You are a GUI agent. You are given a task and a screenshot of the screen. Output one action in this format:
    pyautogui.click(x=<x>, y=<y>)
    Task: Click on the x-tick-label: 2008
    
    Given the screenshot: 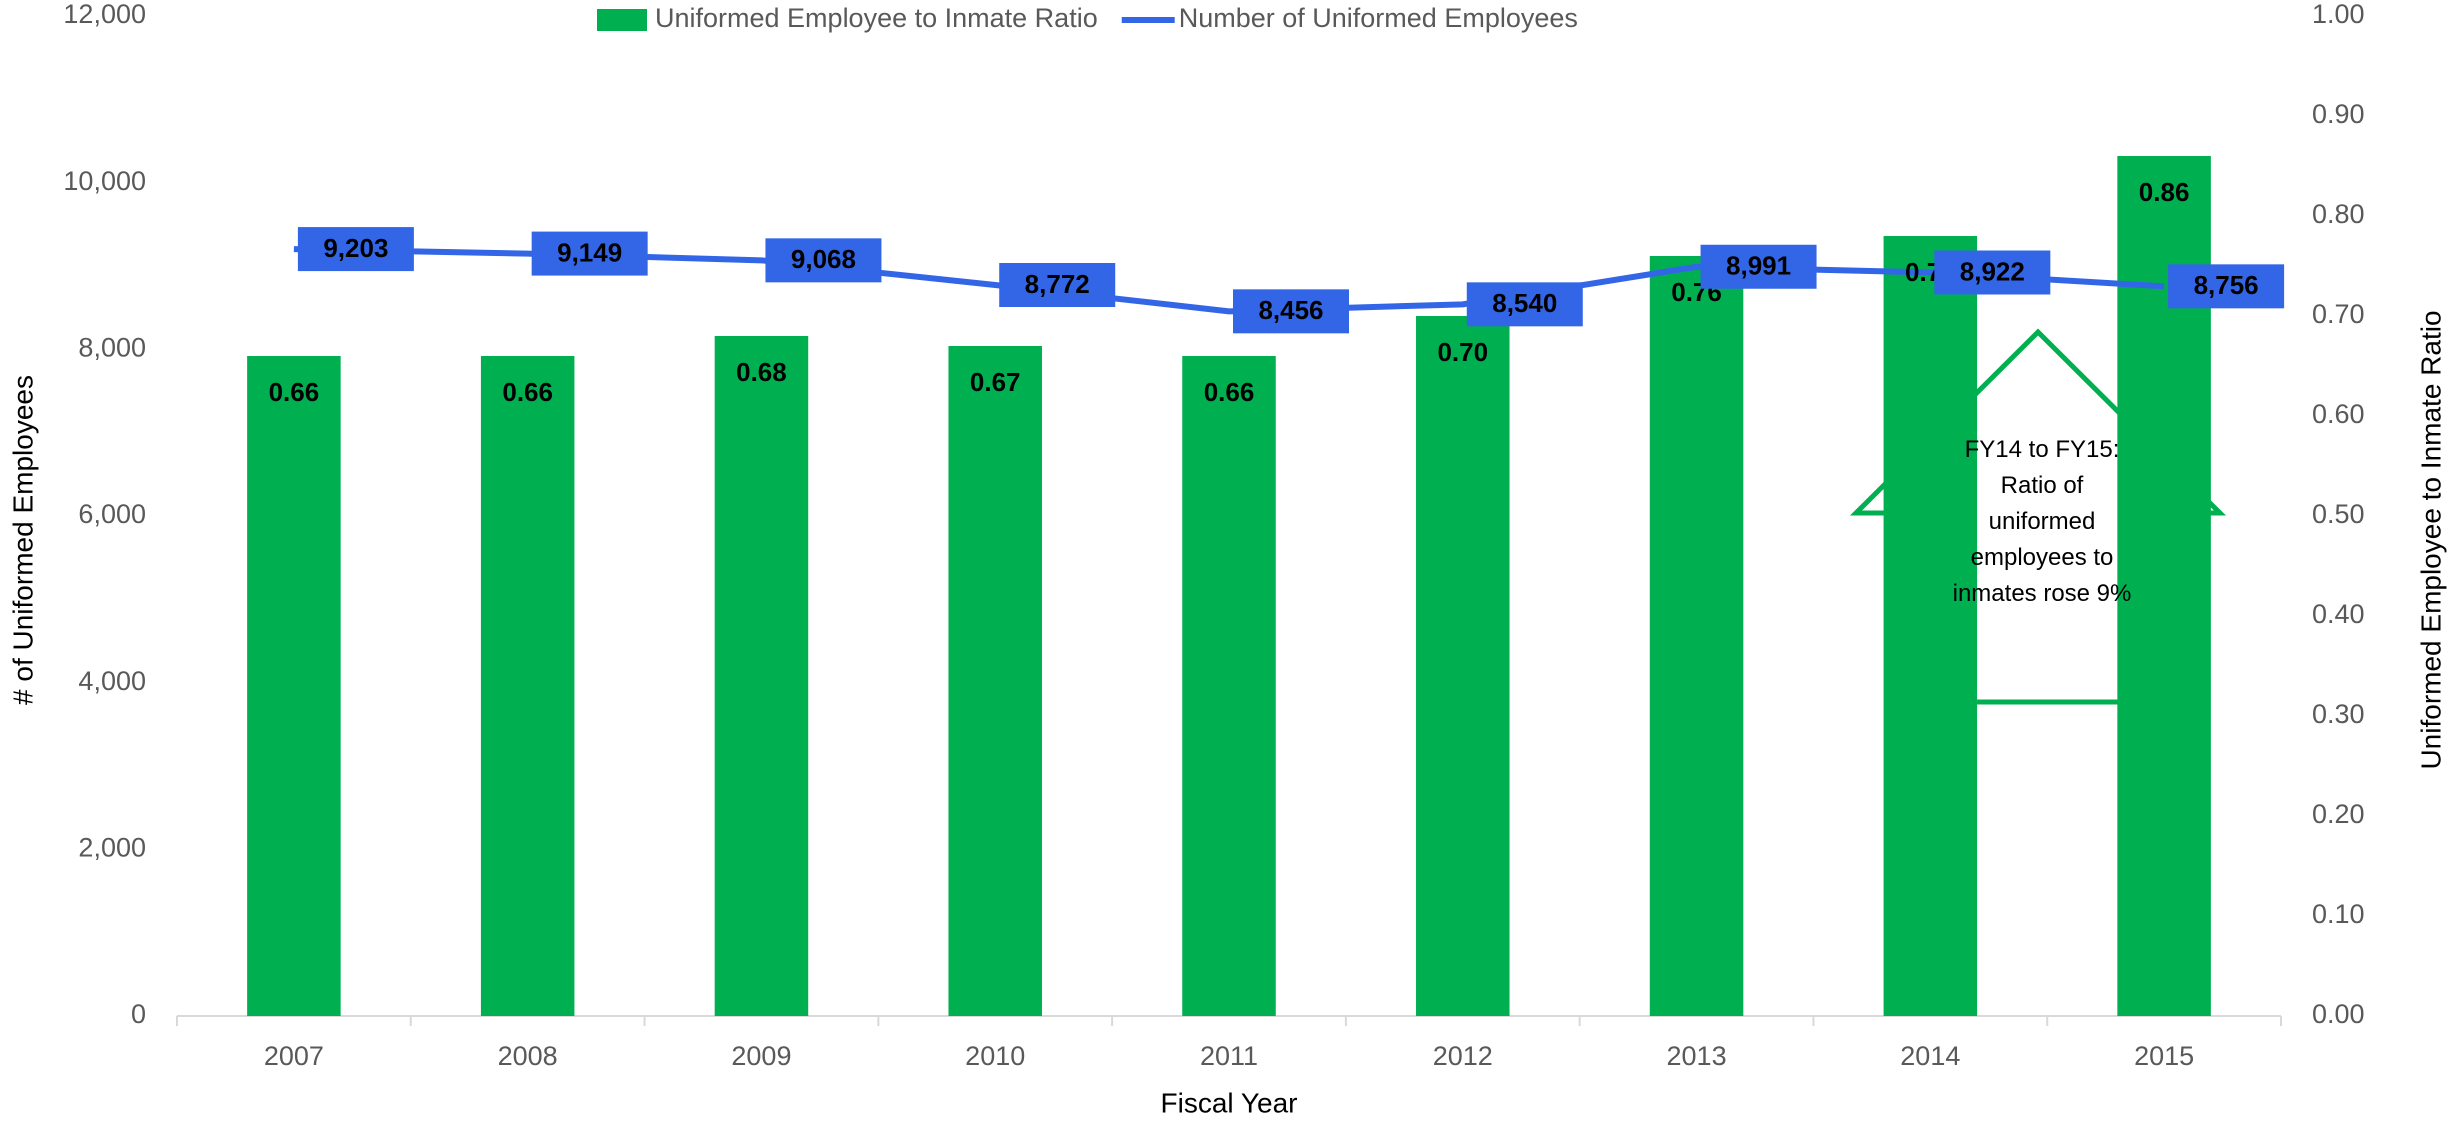 What is the action you would take?
    pyautogui.click(x=528, y=1056)
    